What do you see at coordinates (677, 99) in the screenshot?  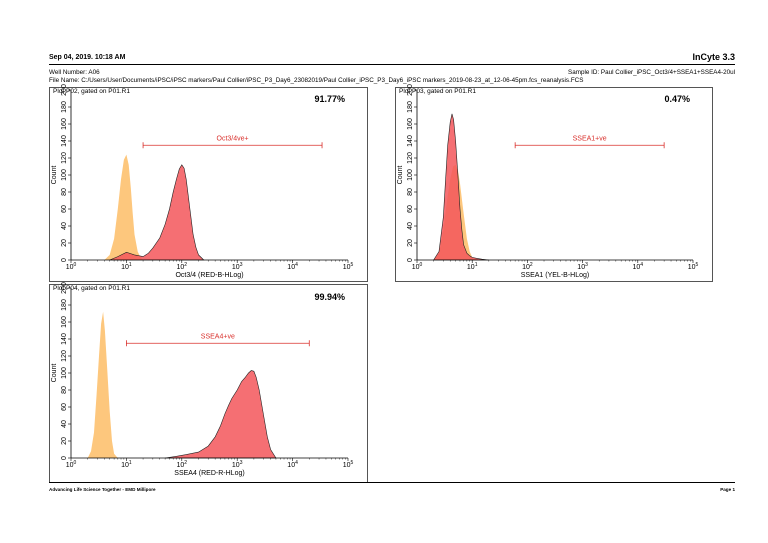 I see `gate-percent: 0.47%` at bounding box center [677, 99].